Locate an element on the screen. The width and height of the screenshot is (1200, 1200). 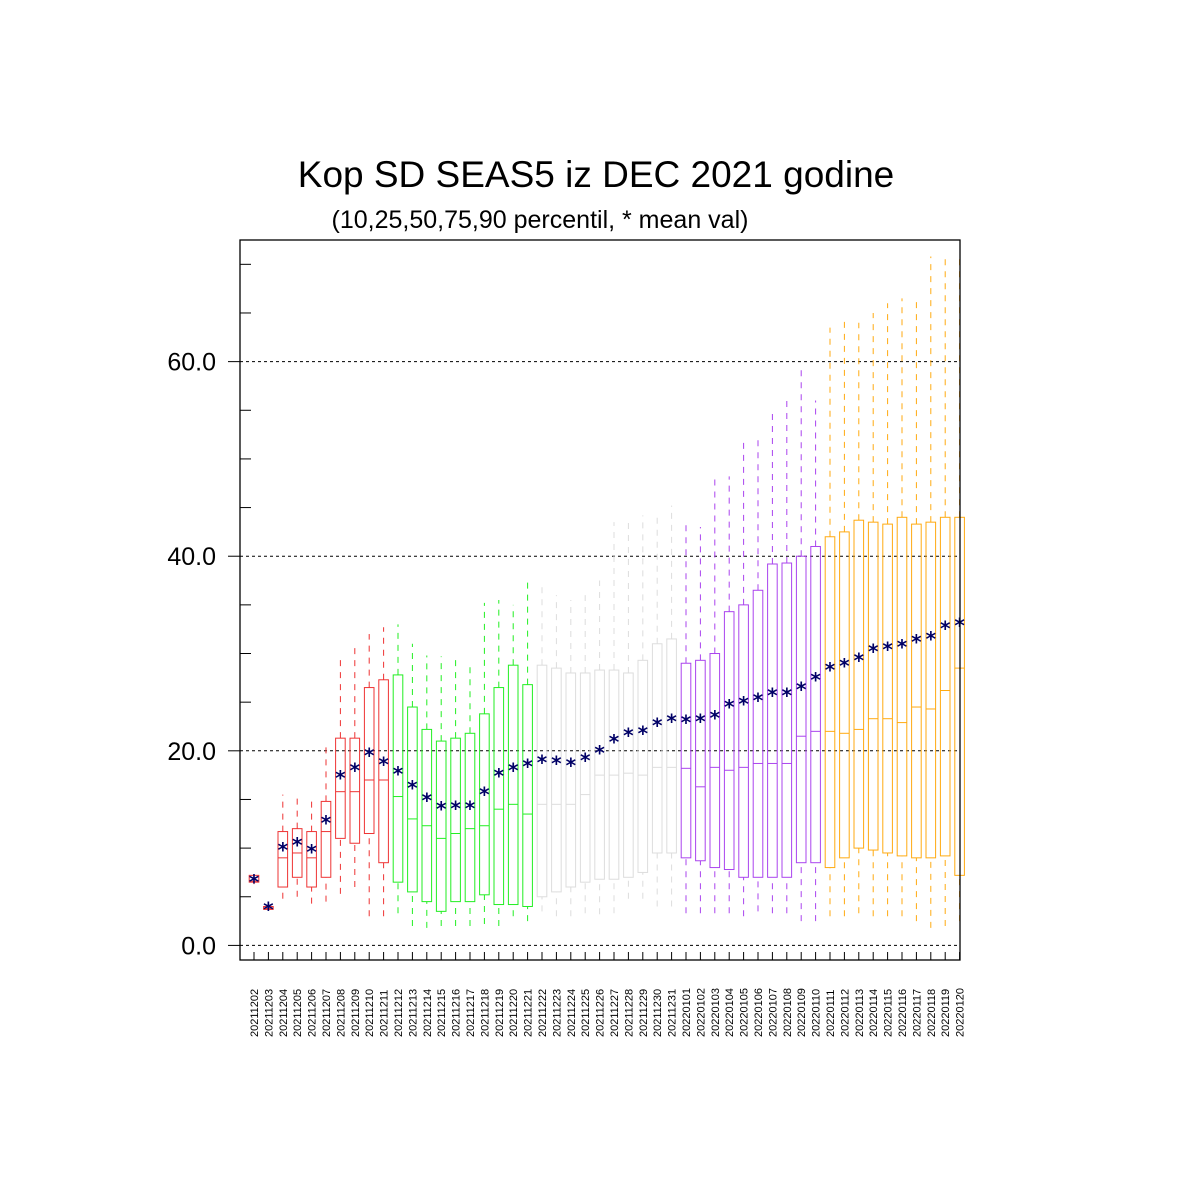
x-tick-label: 20211206 is located at coordinates (313, 1013).